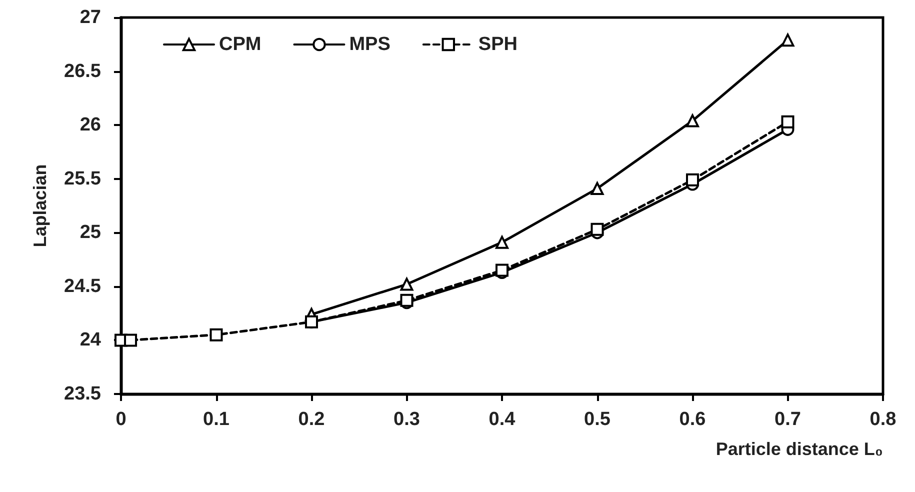 The height and width of the screenshot is (492, 915). What do you see at coordinates (692, 419) in the screenshot?
I see `x-tick-label: 0.6` at bounding box center [692, 419].